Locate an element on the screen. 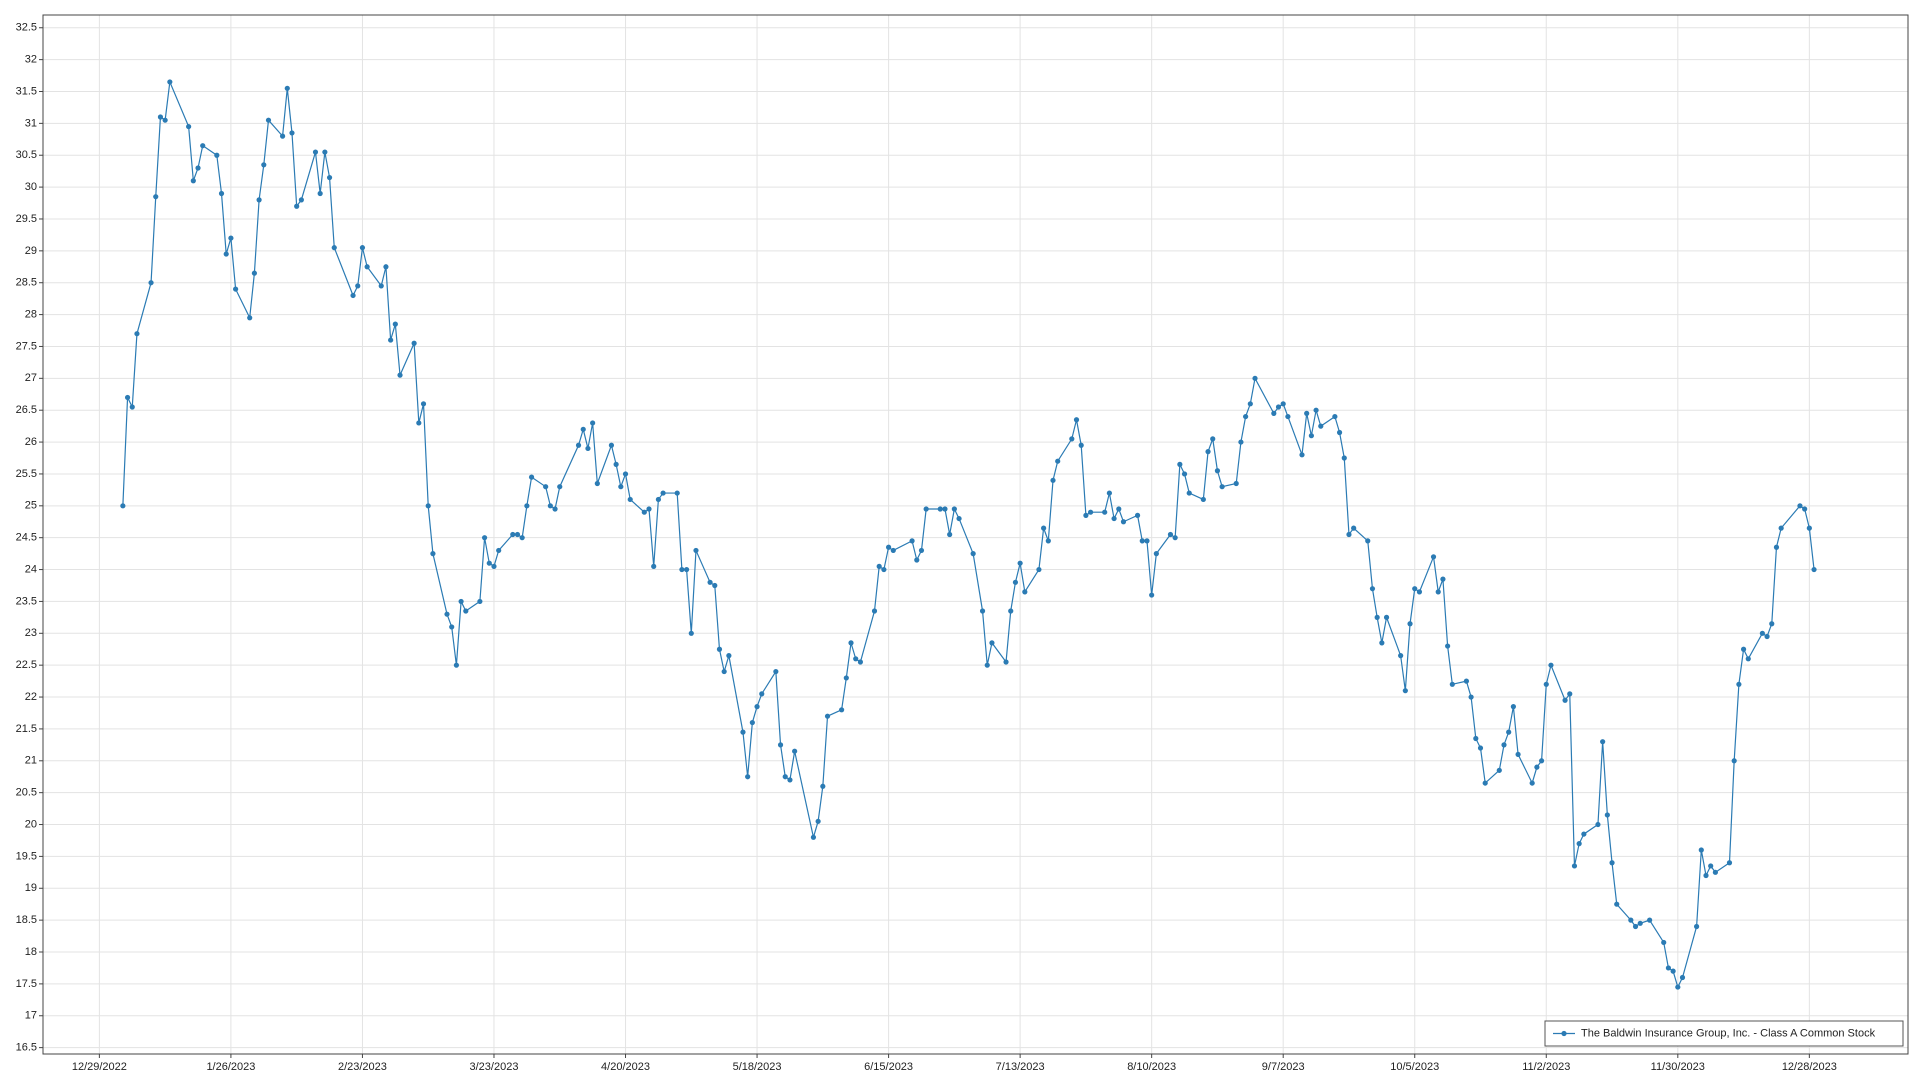  y-tick-label: 19 is located at coordinates (31, 888).